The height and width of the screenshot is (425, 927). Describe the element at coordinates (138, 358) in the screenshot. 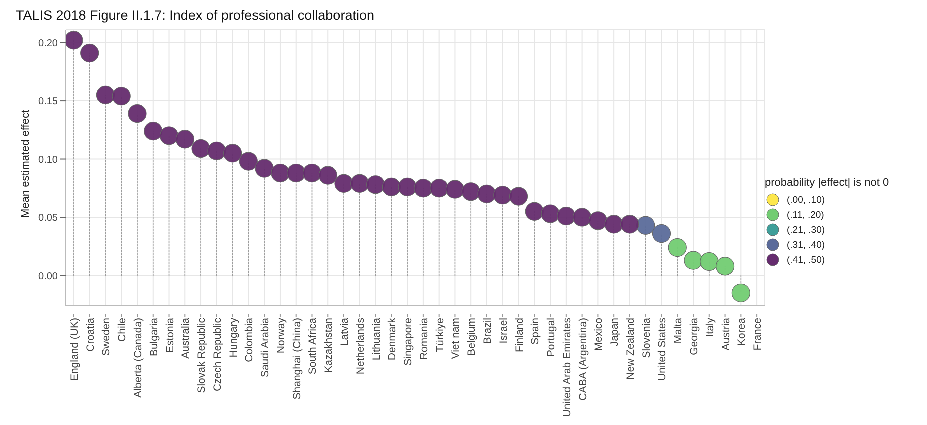

I see `x-tick-label: Alberta (Canada)` at that location.